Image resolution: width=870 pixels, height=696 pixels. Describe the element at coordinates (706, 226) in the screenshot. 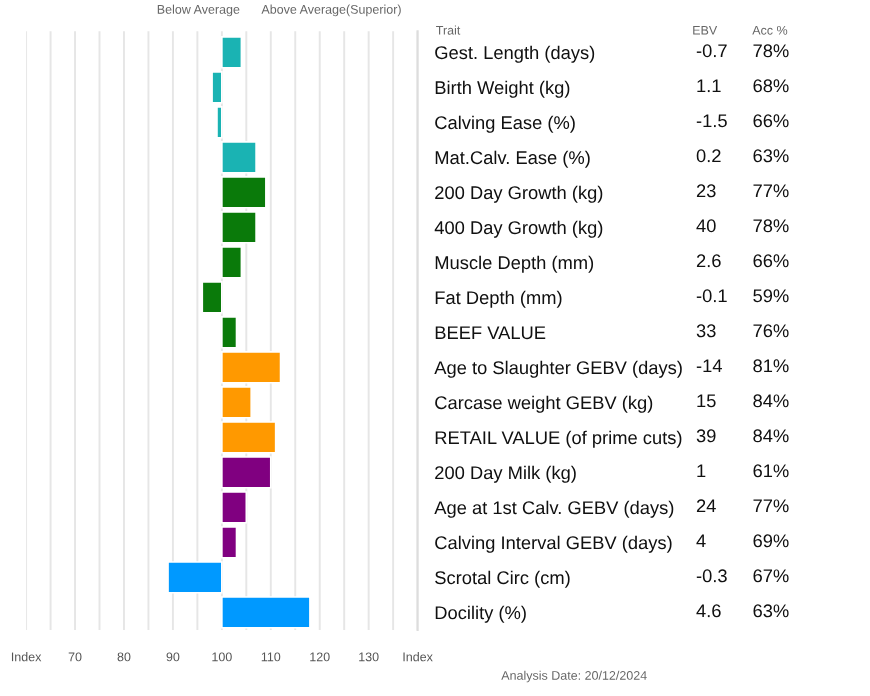

I see `text: 40` at that location.